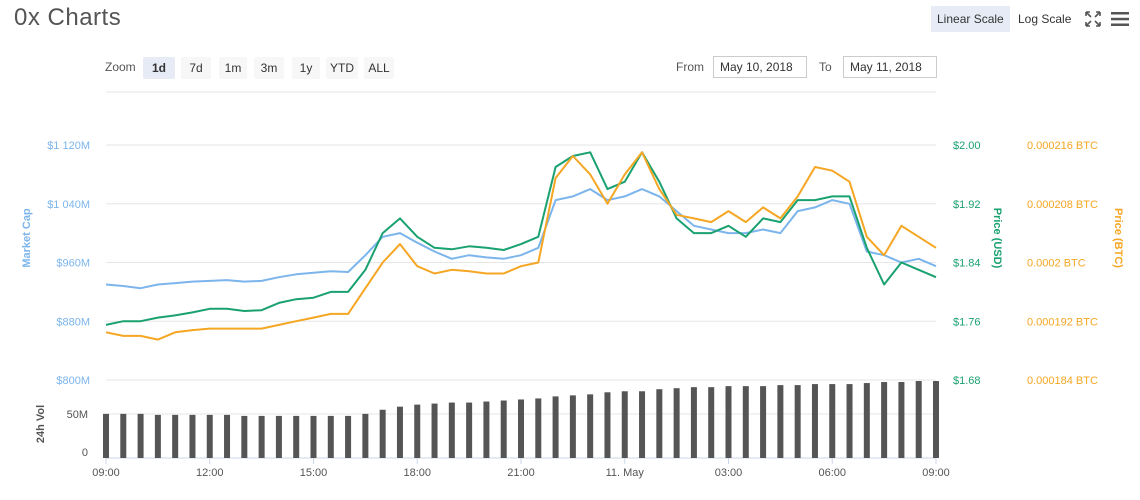  Describe the element at coordinates (68, 146) in the screenshot. I see `market-cap-tick-label: $1 120M` at that location.